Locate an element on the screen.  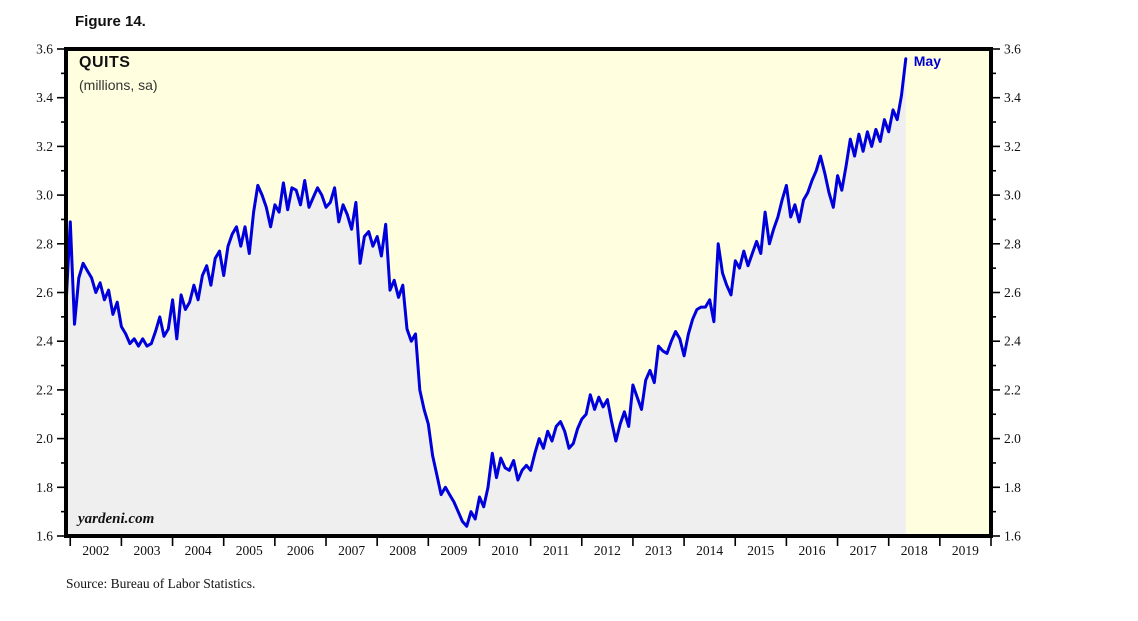
x-tick-label-year: 2011 is located at coordinates (556, 550).